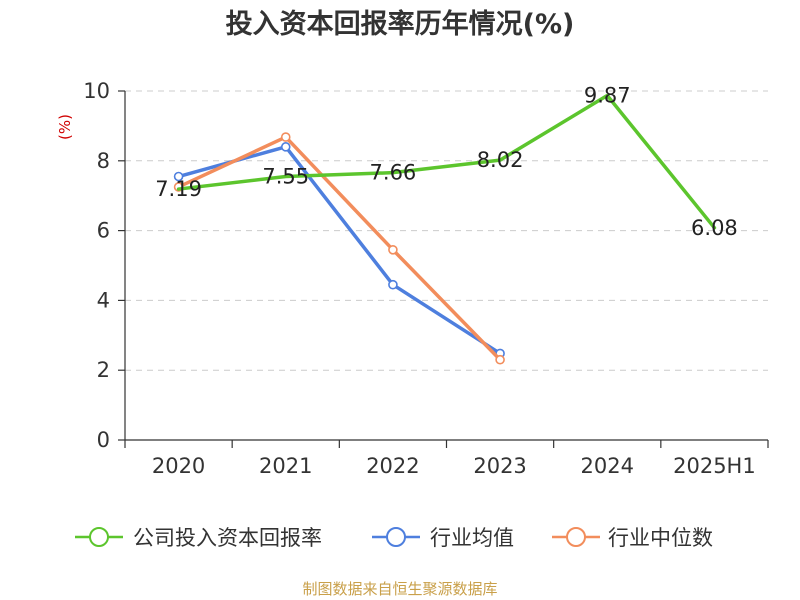 The image size is (800, 600). Describe the element at coordinates (103, 370) in the screenshot. I see `y-tick-label-2: 2` at that location.